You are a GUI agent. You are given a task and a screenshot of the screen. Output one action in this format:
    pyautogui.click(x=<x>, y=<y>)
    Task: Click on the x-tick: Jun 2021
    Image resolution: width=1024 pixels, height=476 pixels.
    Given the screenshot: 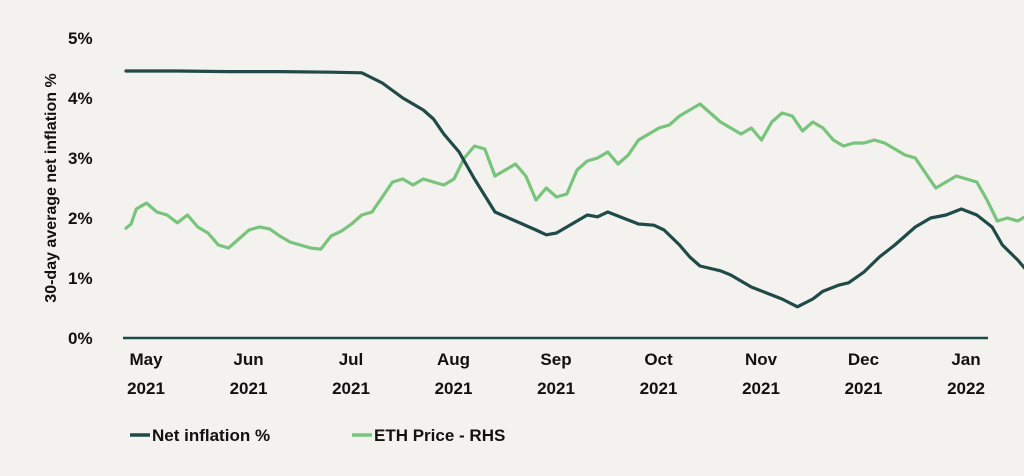 What is the action you would take?
    pyautogui.click(x=249, y=374)
    